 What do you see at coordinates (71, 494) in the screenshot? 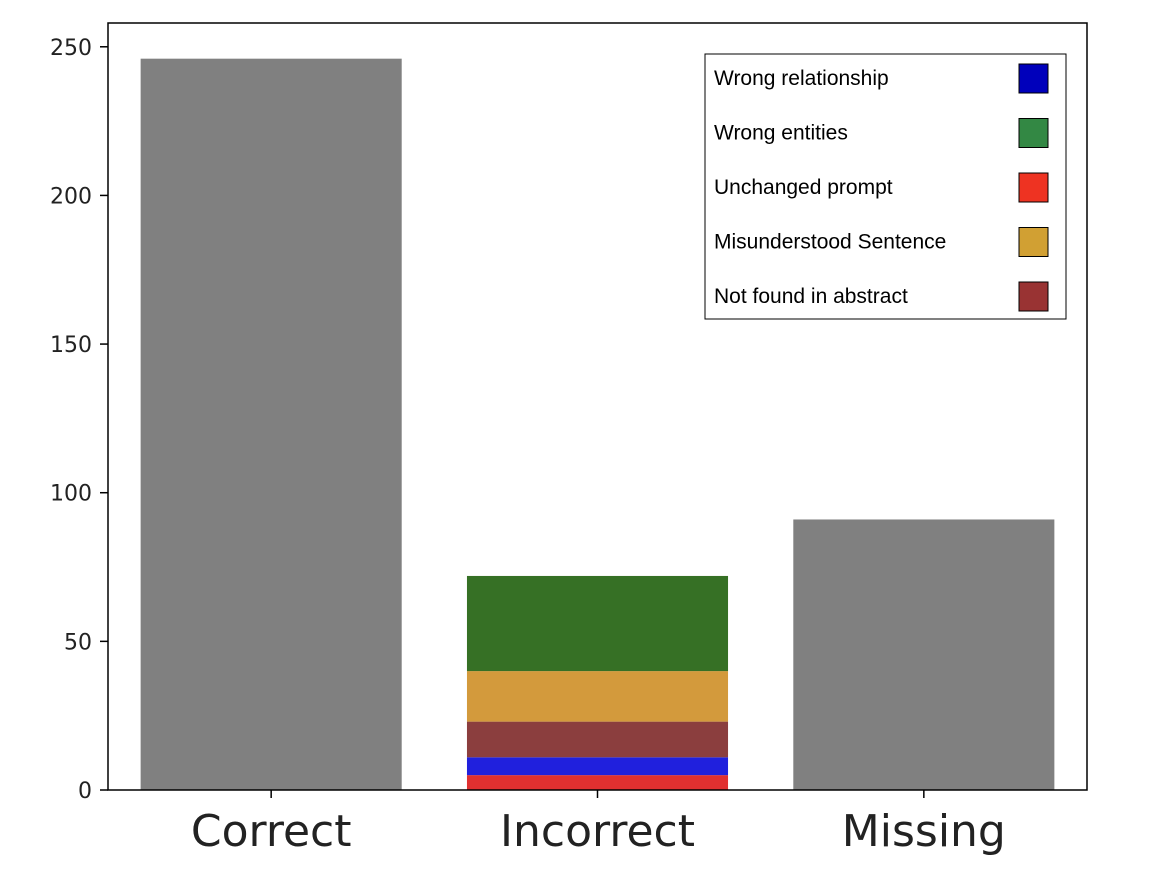
I see `y-tick-label-100: 100` at bounding box center [71, 494].